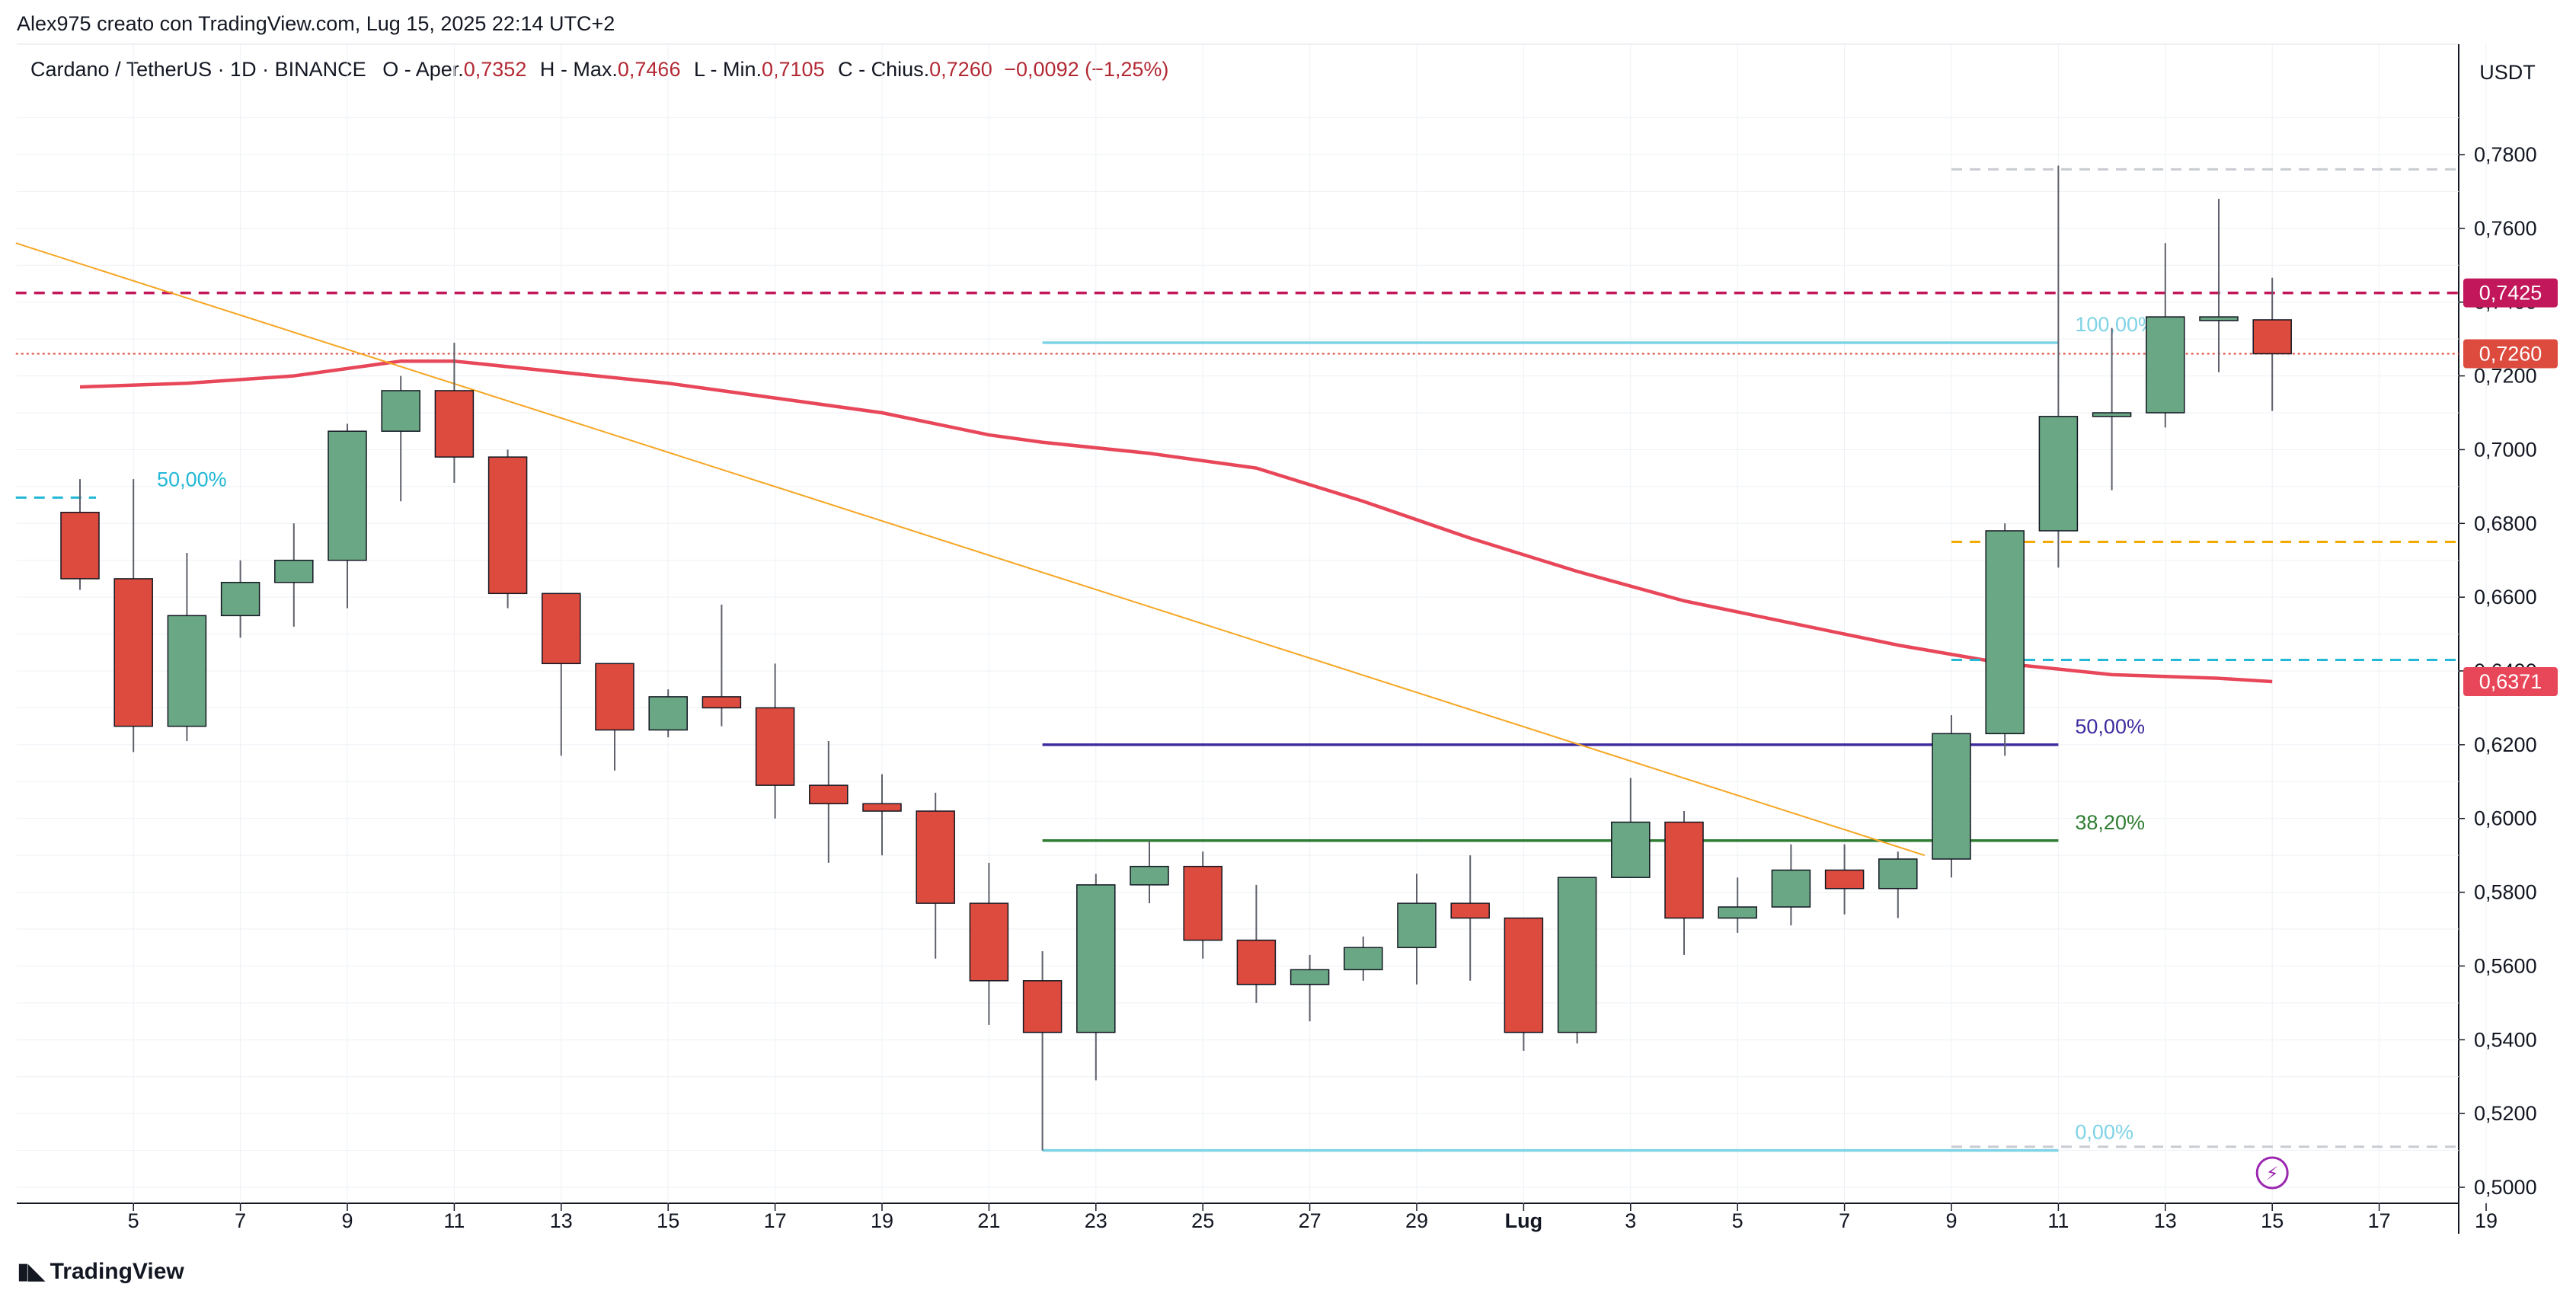  What do you see at coordinates (1310, 1220) in the screenshot?
I see `x-tick-label: 27` at bounding box center [1310, 1220].